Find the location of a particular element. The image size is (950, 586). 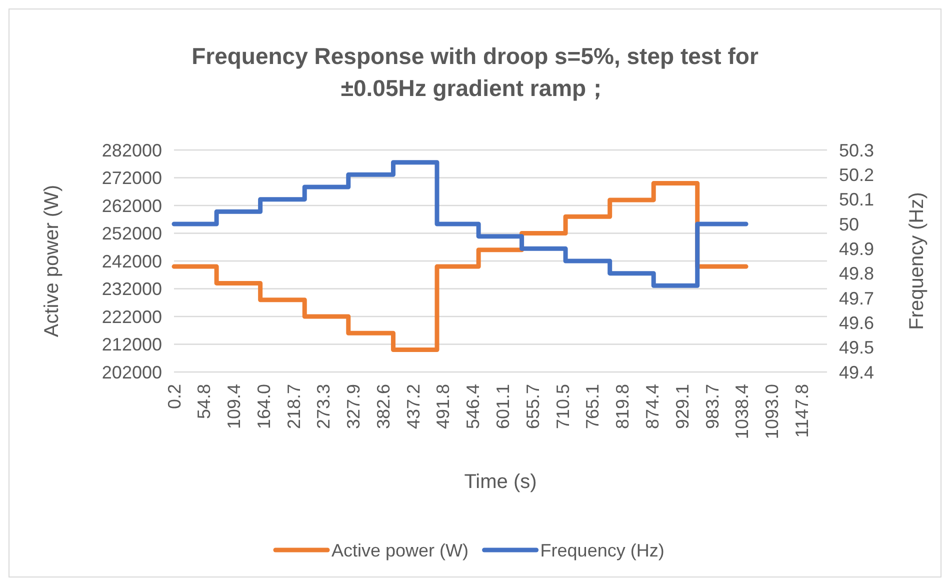

x-tick-label: 601.1 is located at coordinates (502, 407).